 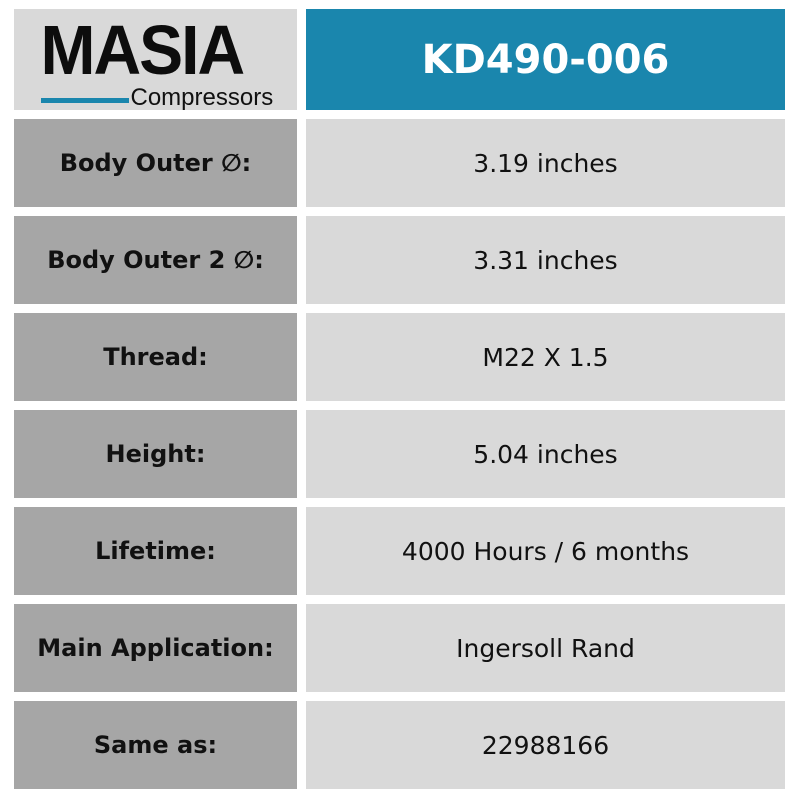 What do you see at coordinates (545, 59) in the screenshot?
I see `product-title: KD490-006` at bounding box center [545, 59].